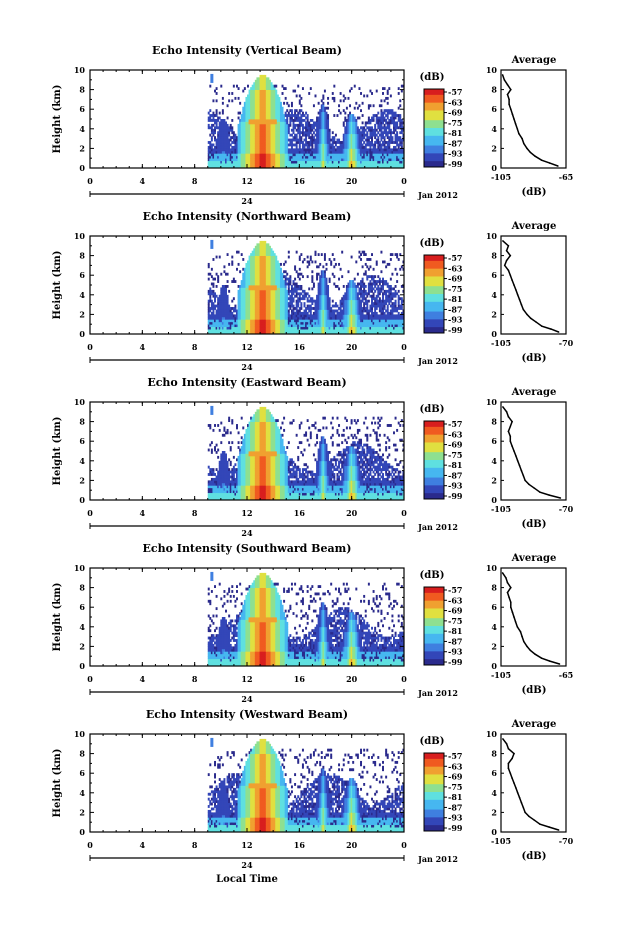 The image size is (620, 929). I want to click on heatmap, so click(306, 121).